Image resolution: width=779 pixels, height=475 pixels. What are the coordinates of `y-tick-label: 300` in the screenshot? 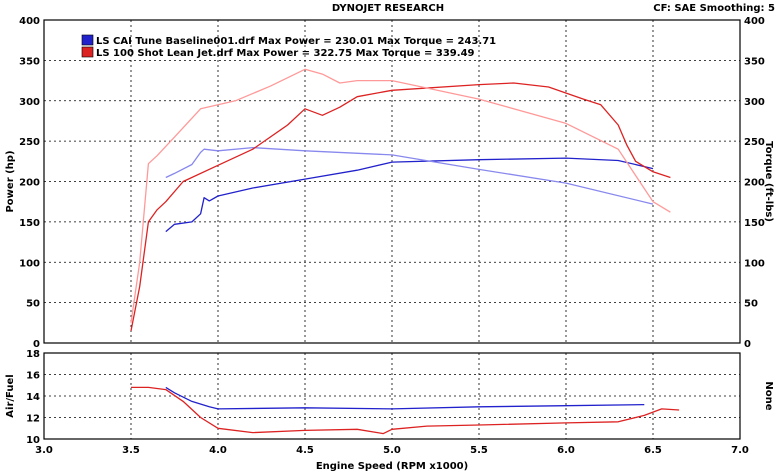 It's located at (29, 102).